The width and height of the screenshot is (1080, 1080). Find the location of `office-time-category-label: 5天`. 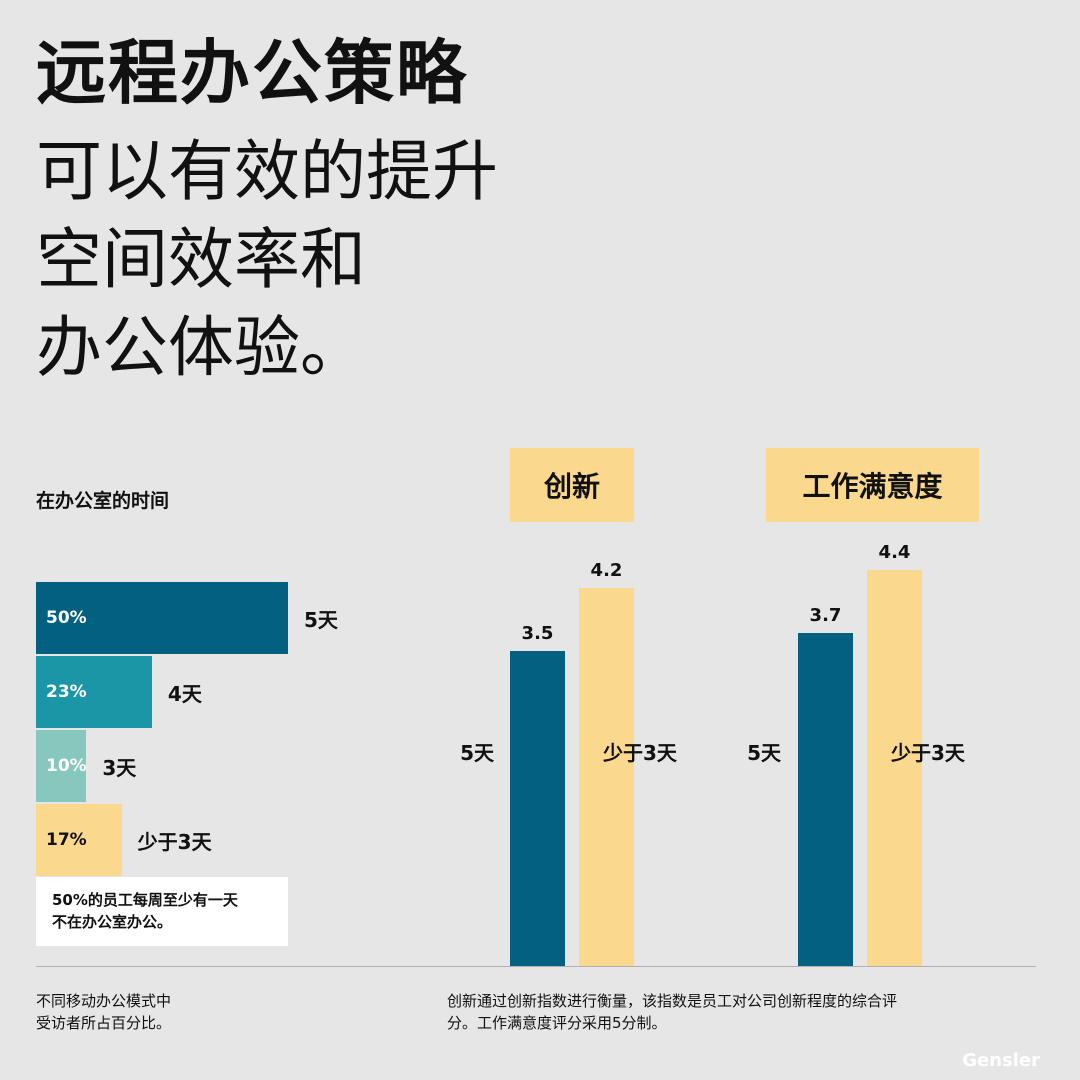

office-time-category-label: 5天 is located at coordinates (321, 619).